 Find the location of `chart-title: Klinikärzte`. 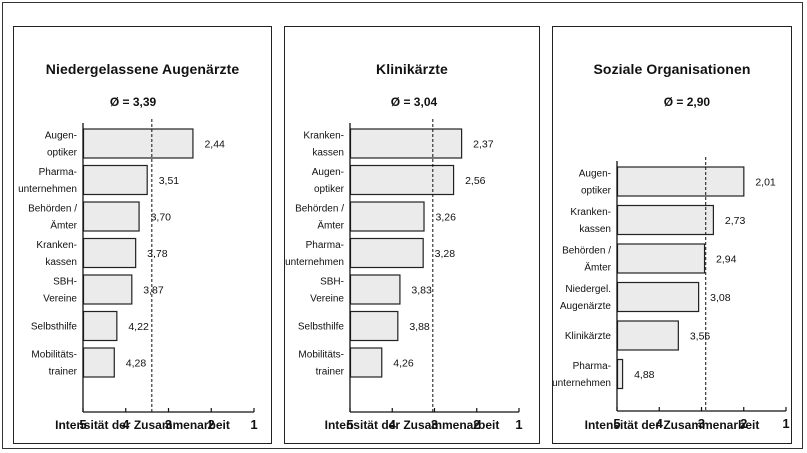

chart-title: Klinikärzte is located at coordinates (412, 69).